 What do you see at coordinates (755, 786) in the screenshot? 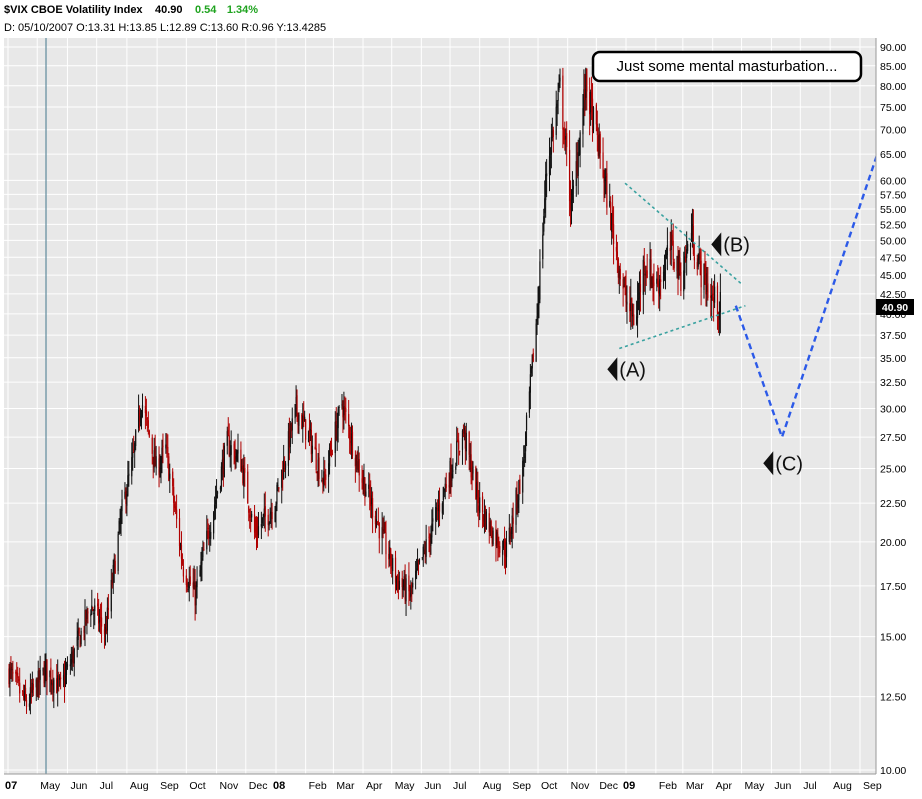
I see `x-tick-label: May` at bounding box center [755, 786].